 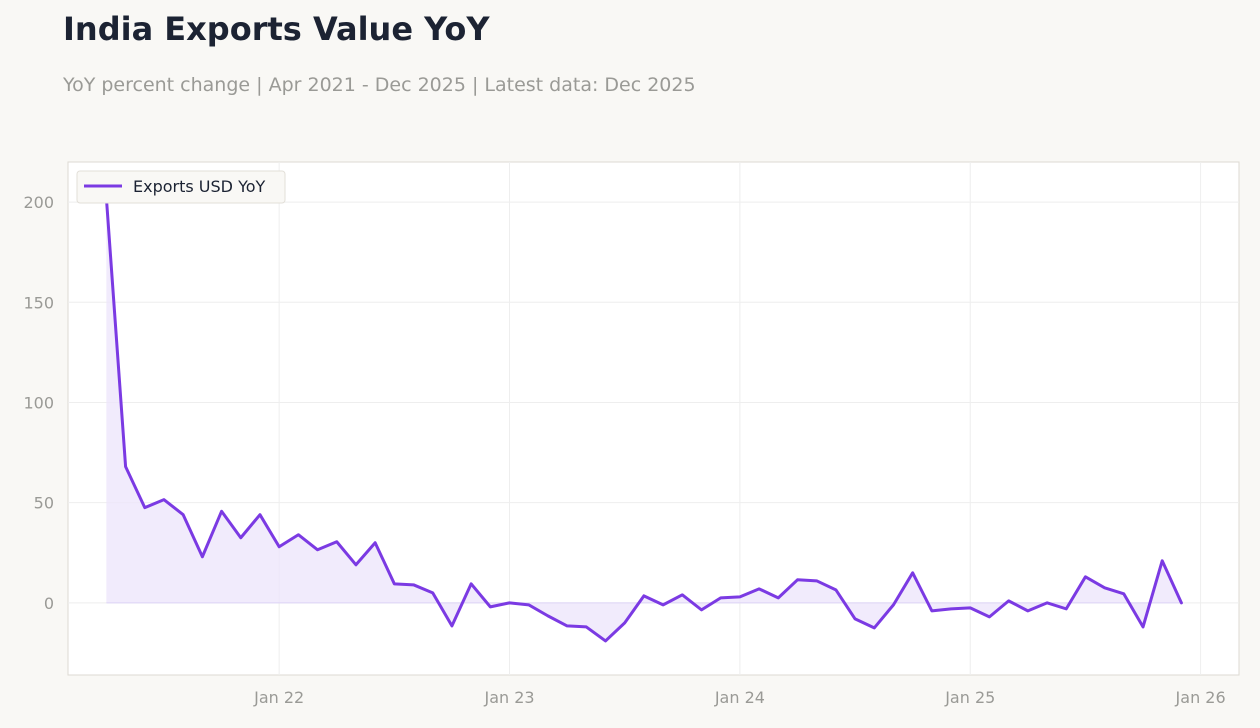 What do you see at coordinates (38, 302) in the screenshot?
I see `y-tick-label: 150` at bounding box center [38, 302].